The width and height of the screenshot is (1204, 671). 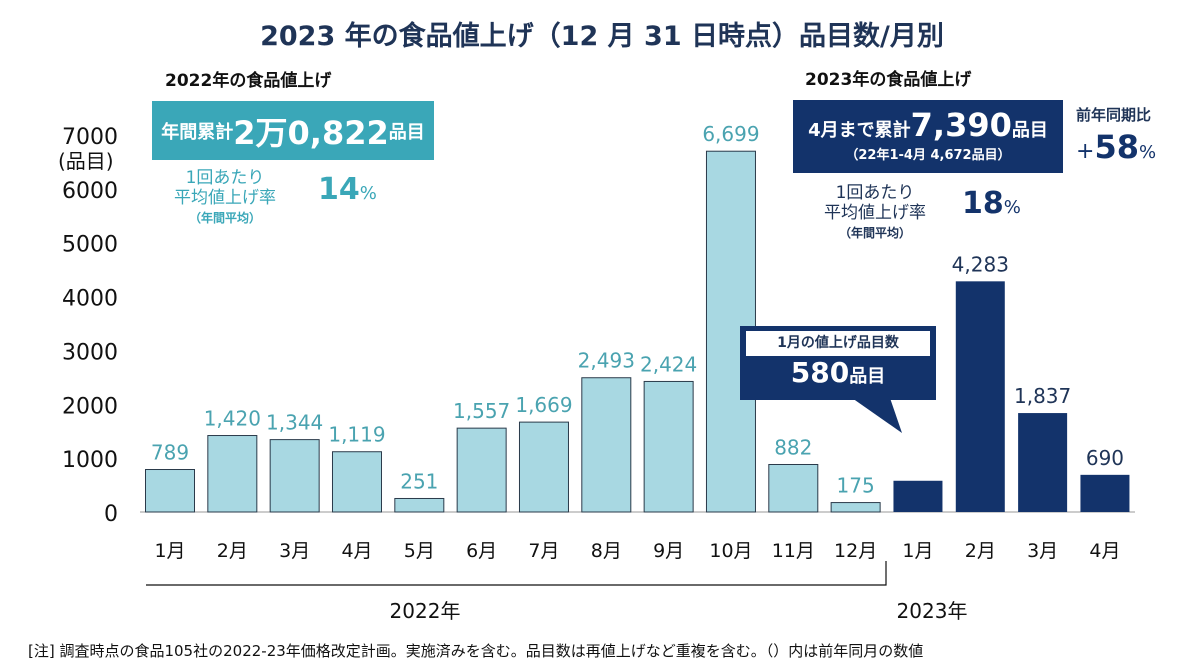 What do you see at coordinates (170, 453) in the screenshot?
I see `bar-value-label: 789` at bounding box center [170, 453].